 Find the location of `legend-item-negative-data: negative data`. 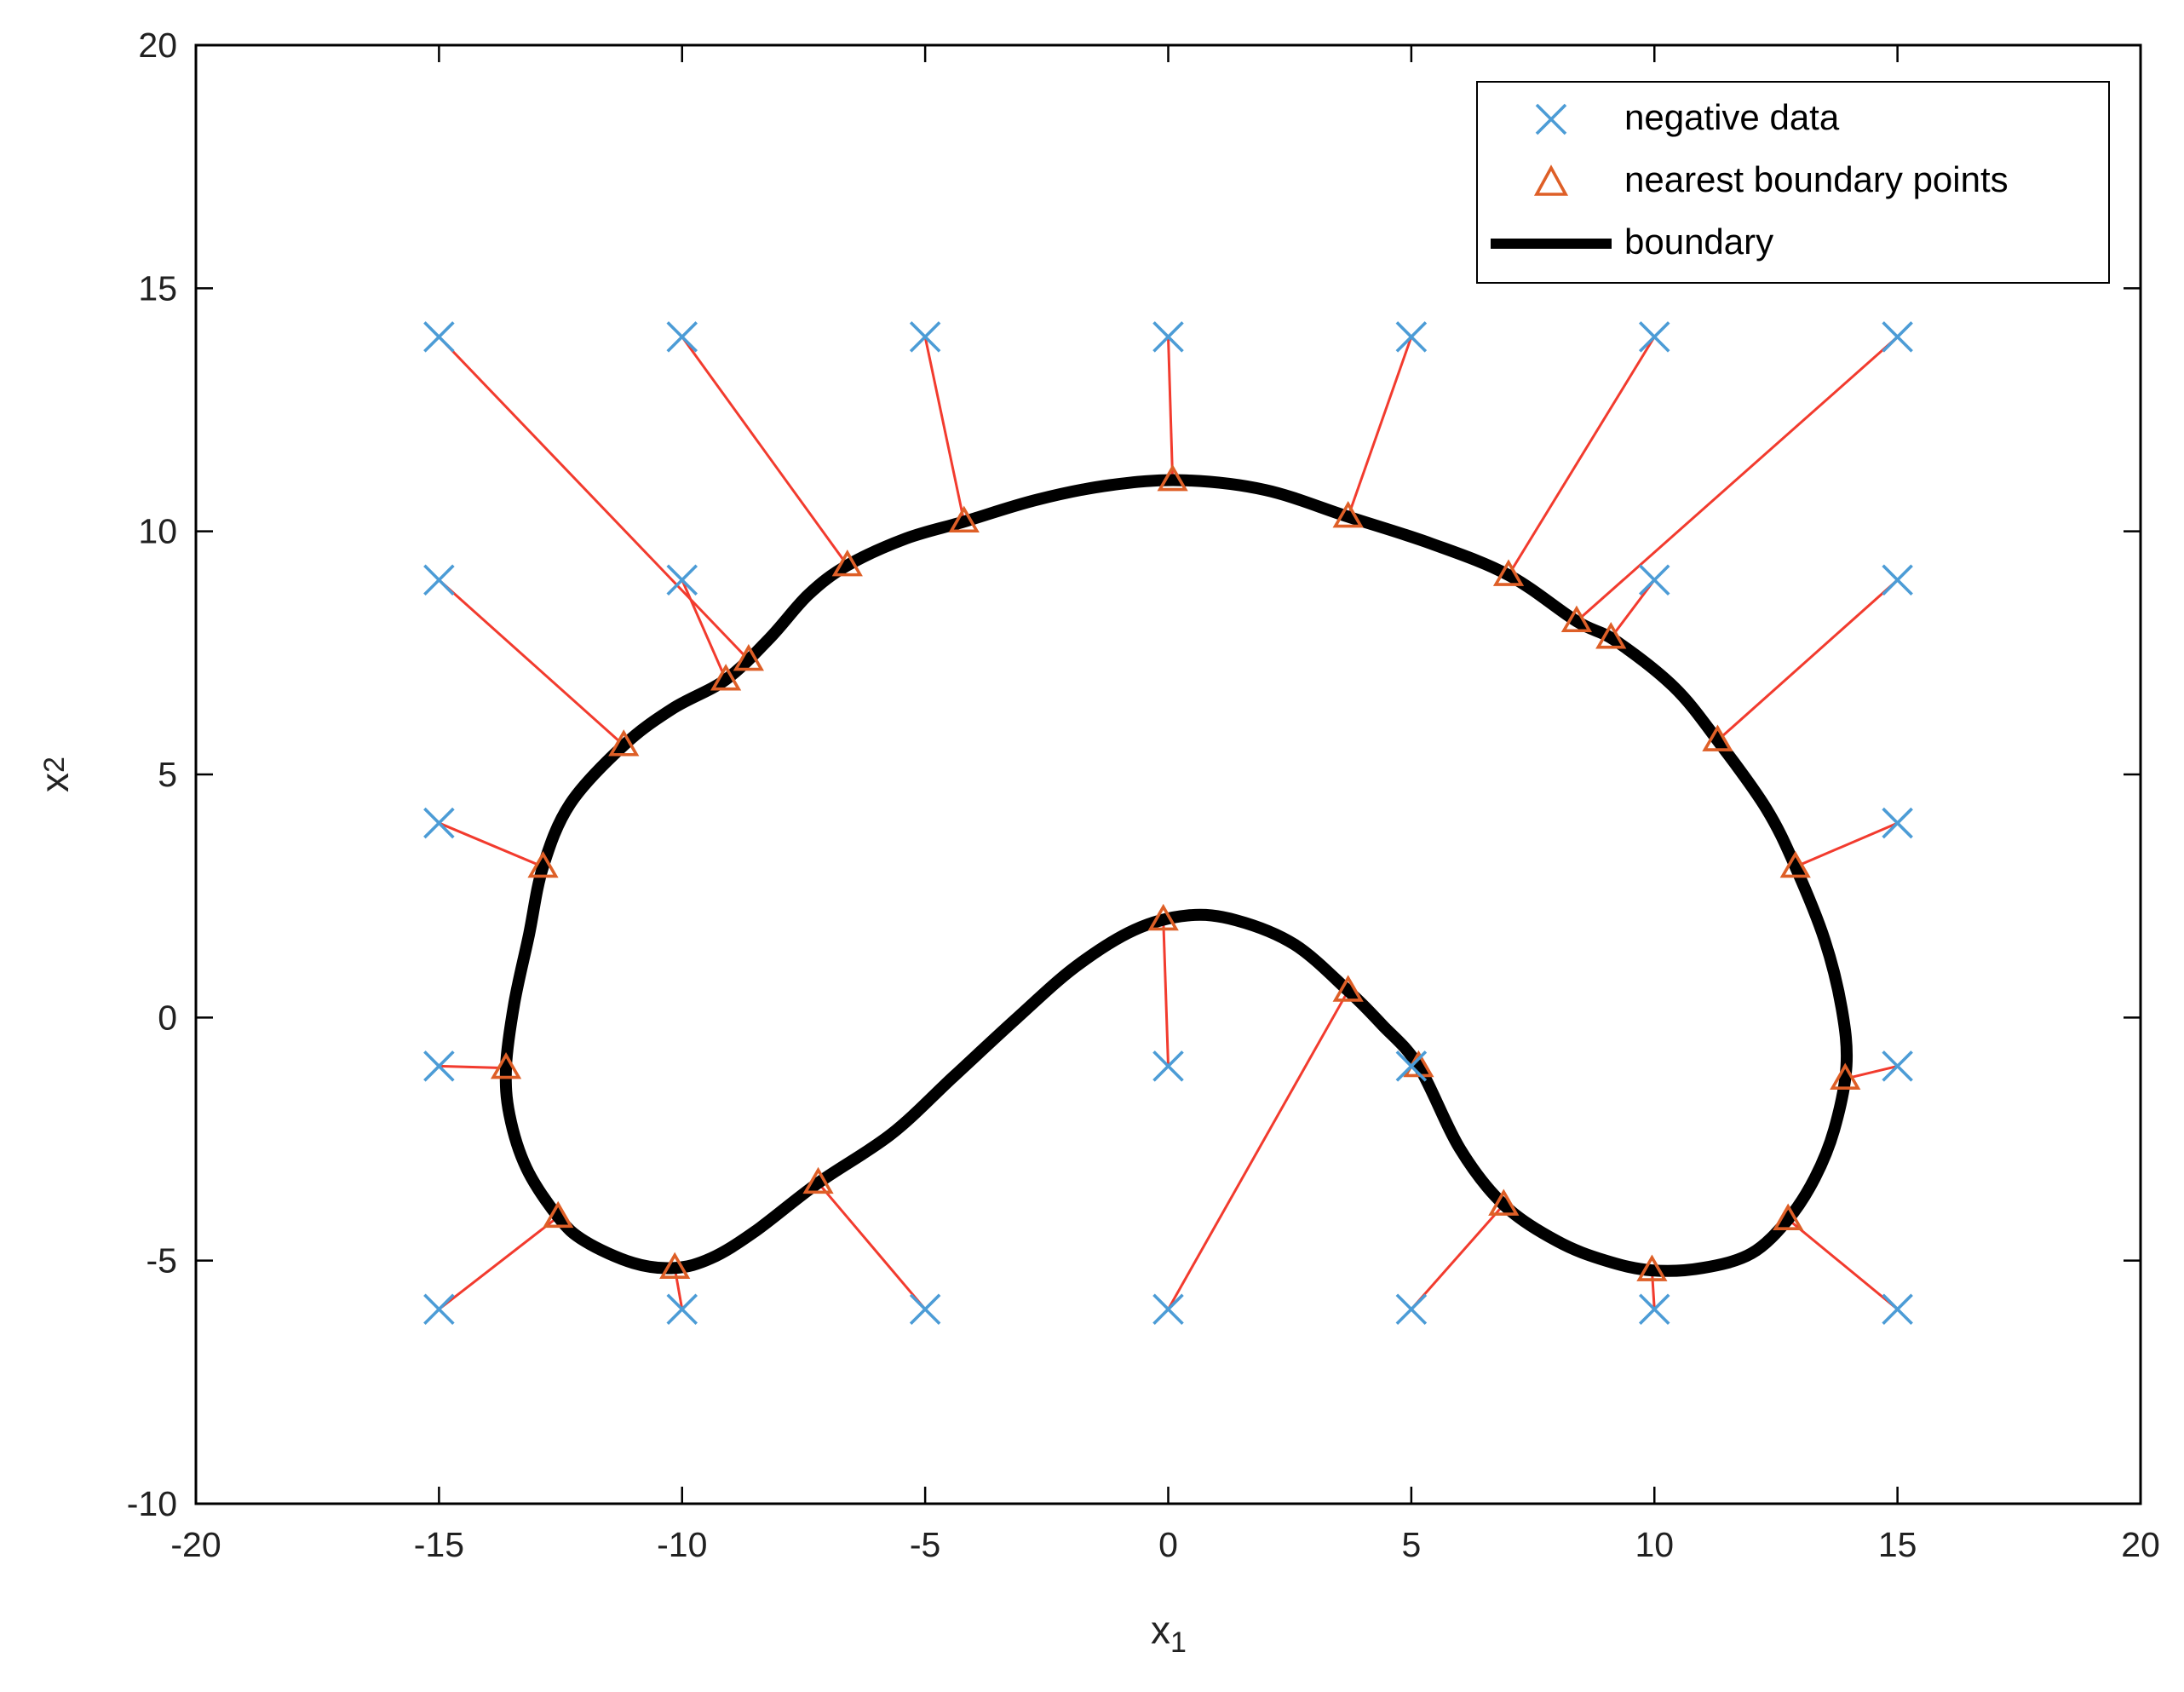

legend-item-negative-data: negative data is located at coordinates (1793, 119).